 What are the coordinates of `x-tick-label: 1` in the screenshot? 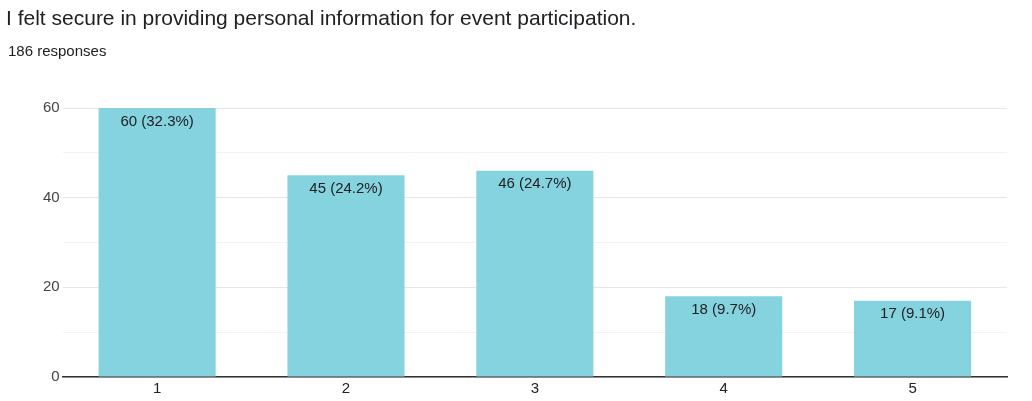 It's located at (157, 388).